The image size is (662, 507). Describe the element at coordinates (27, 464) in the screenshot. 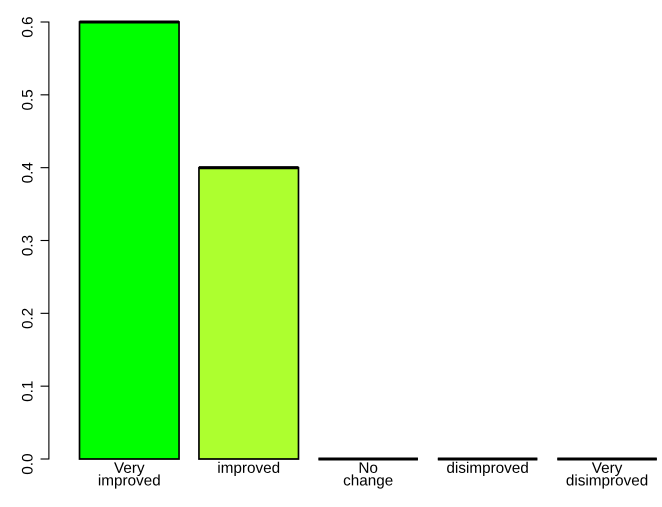

I see `y-tick-label: 0.0` at that location.